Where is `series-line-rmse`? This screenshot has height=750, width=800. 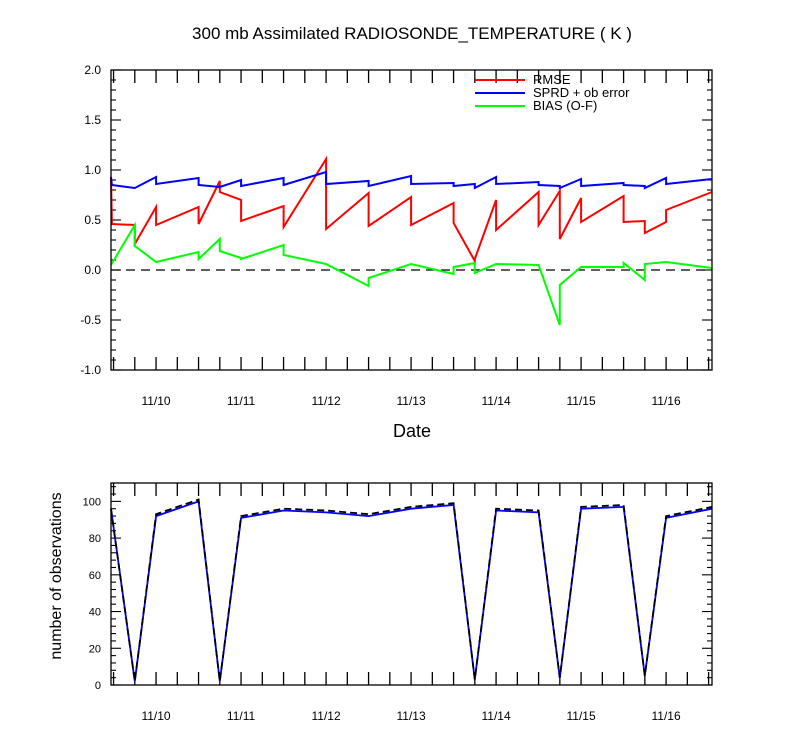
series-line-rmse is located at coordinates (411, 210).